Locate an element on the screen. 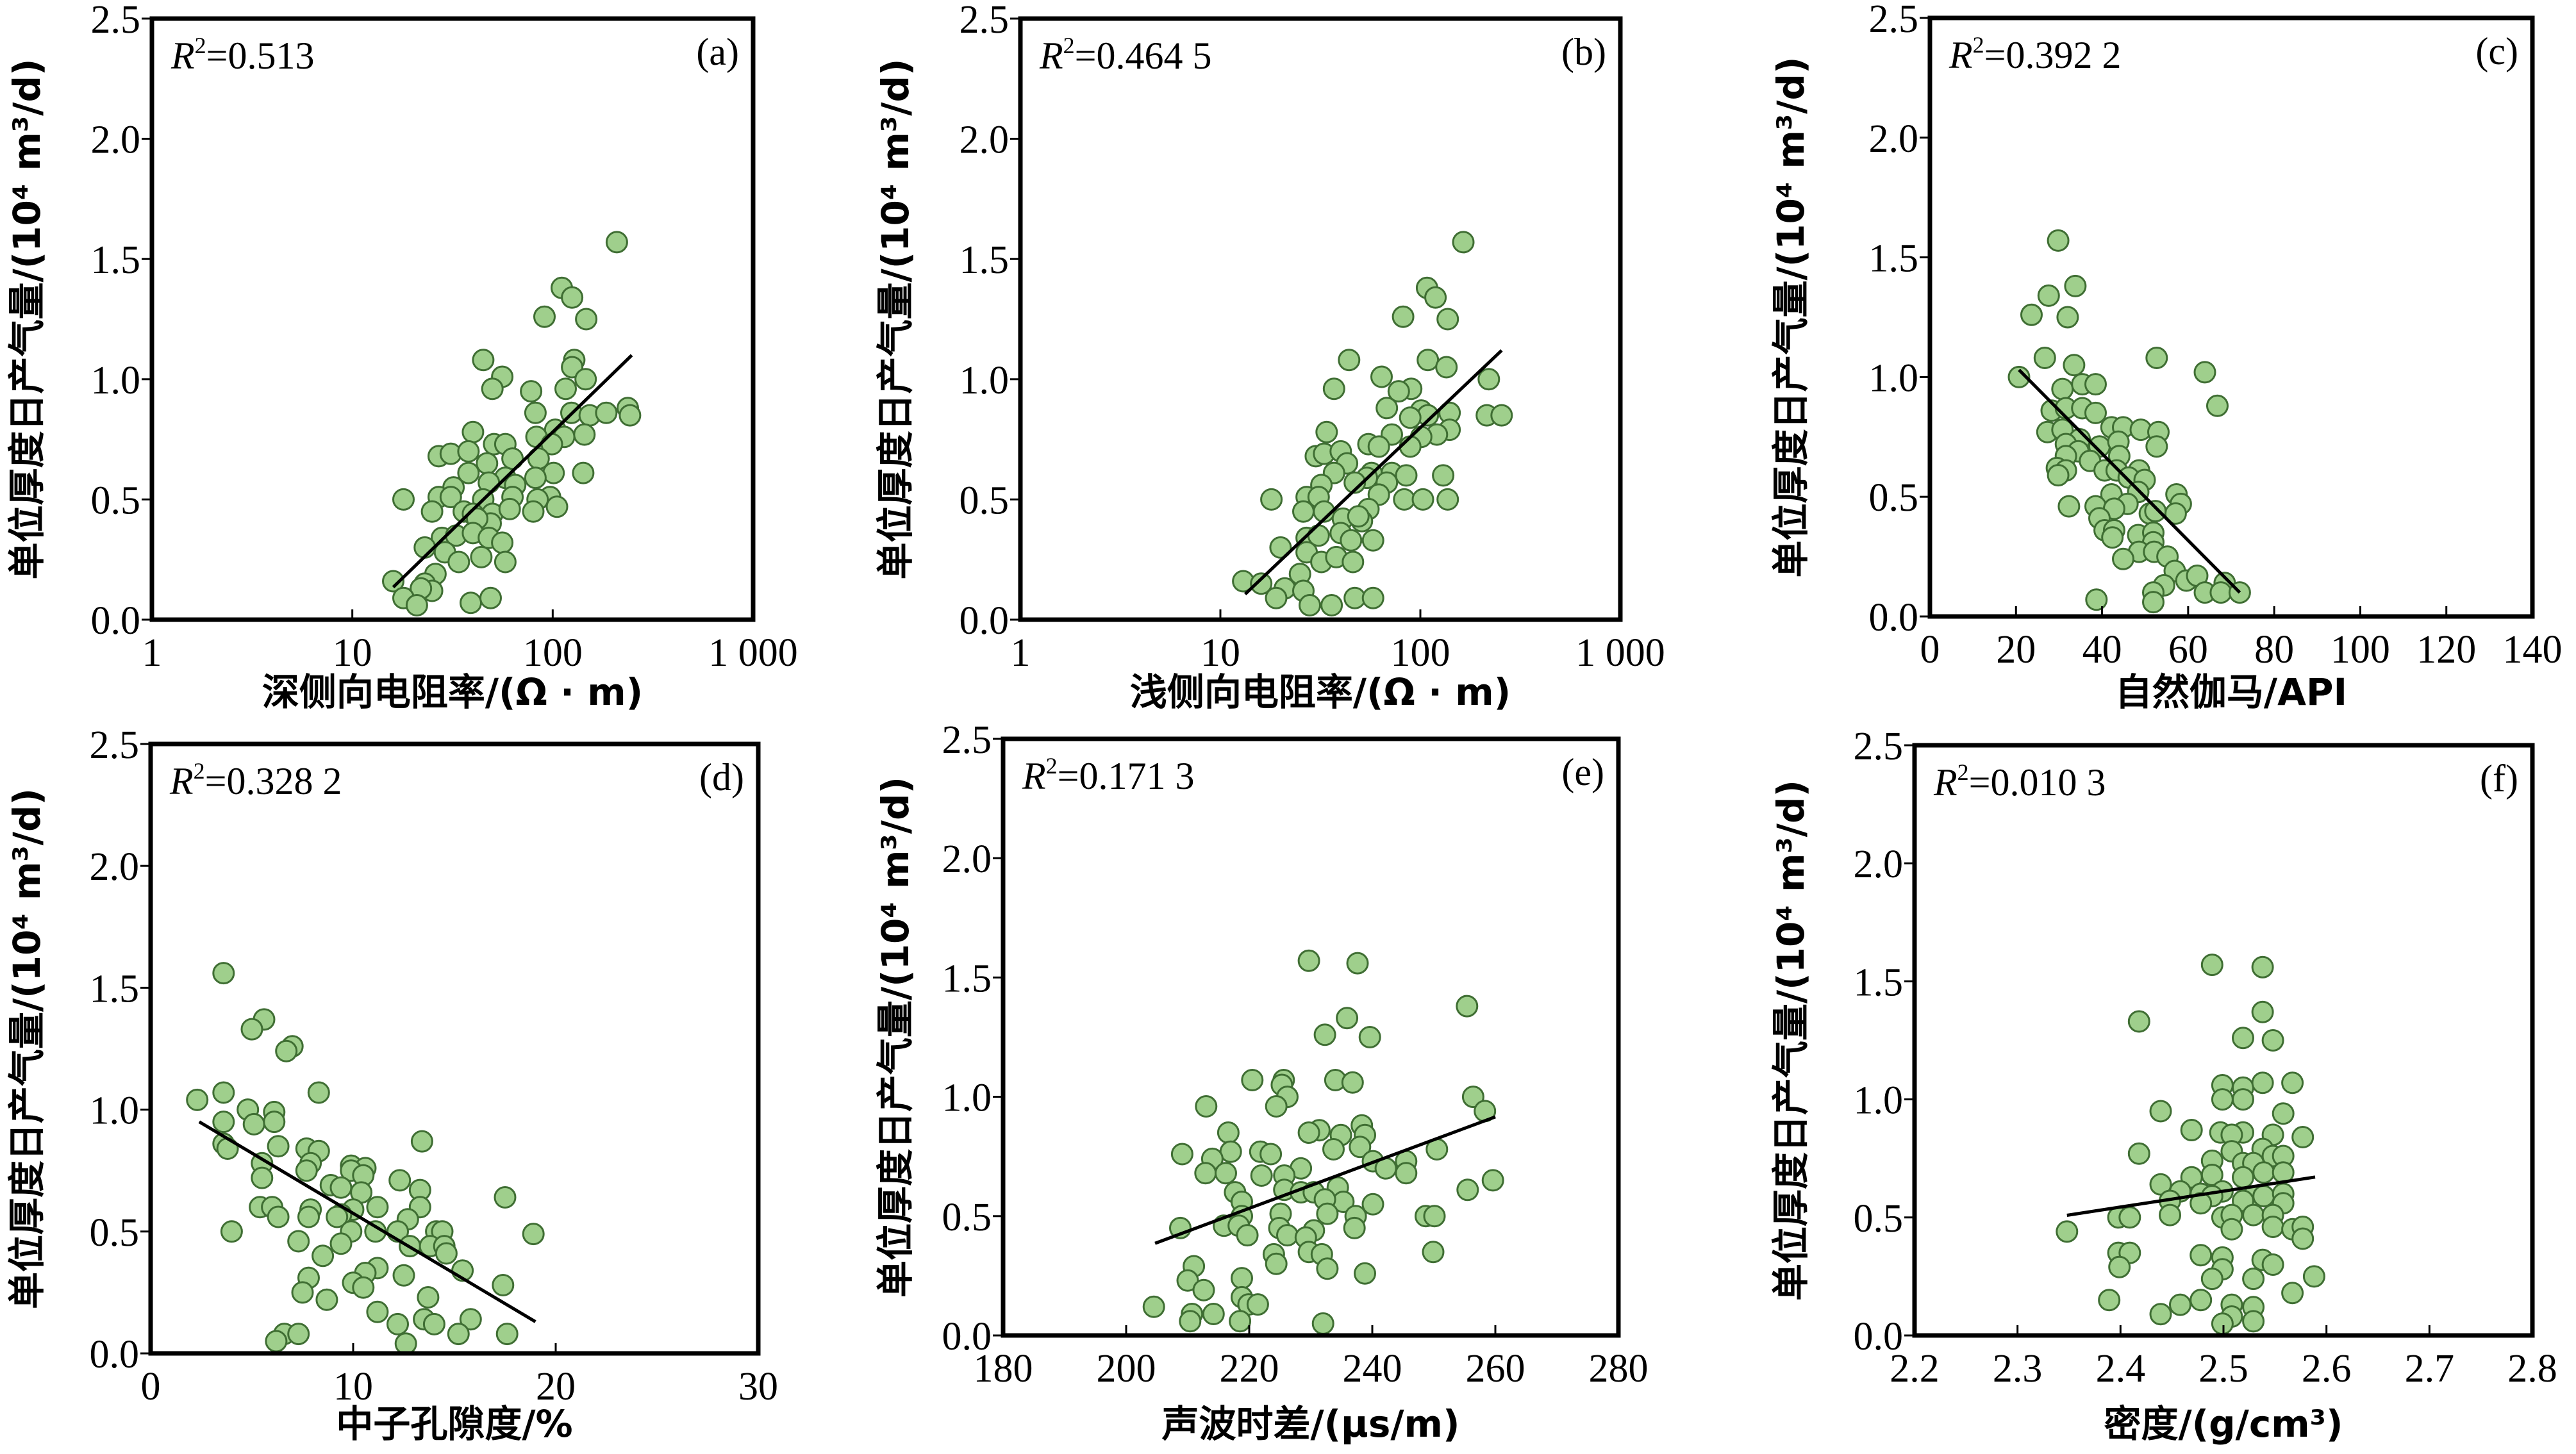 The height and width of the screenshot is (1454, 2576). y-tick-label: 0.5 is located at coordinates (1894, 498).